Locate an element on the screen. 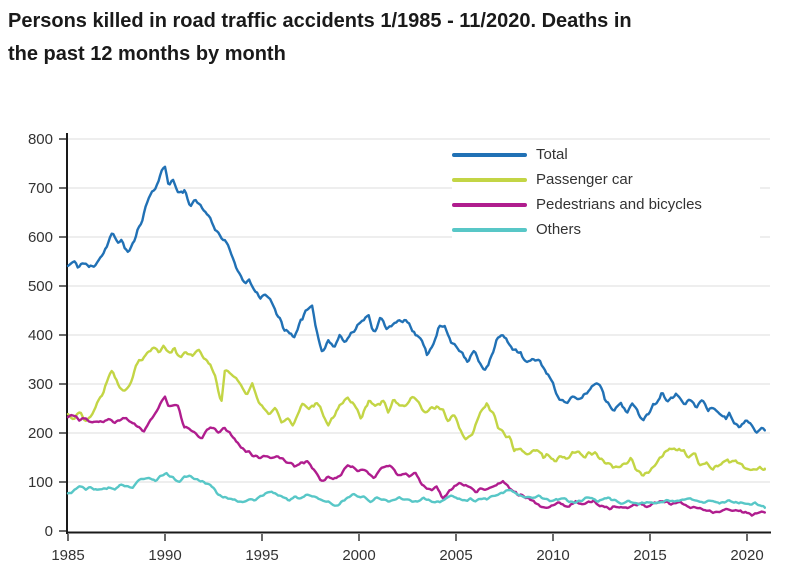 Image resolution: width=785 pixels, height=575 pixels. legend-swatch-passenger-car is located at coordinates (489, 179).